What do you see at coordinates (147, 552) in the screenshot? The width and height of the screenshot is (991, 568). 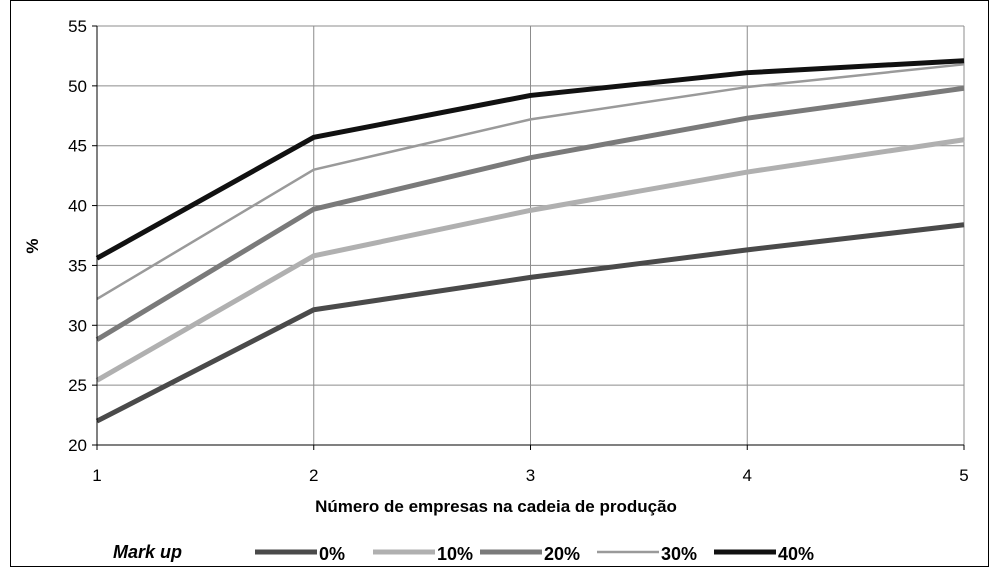 I see `legend-title: Mark up` at bounding box center [147, 552].